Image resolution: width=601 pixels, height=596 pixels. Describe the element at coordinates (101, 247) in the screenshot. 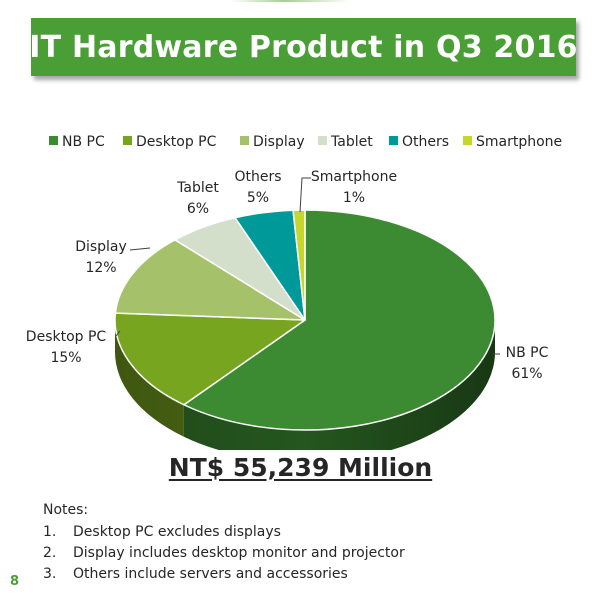

I see `slice-name-label-display: Display` at that location.